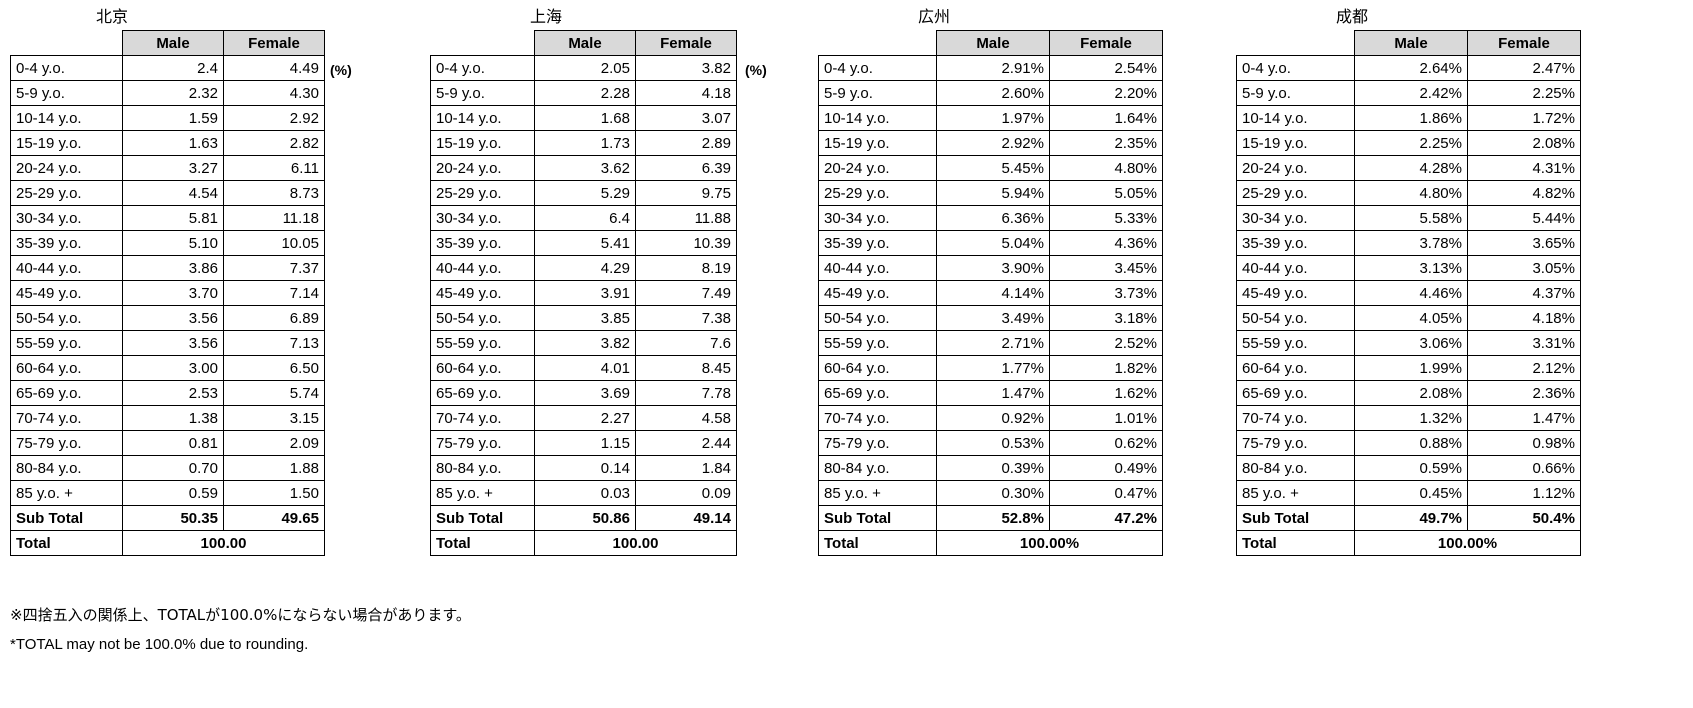  Describe the element at coordinates (1295, 243) in the screenshot. I see `age-group-label: 35-39 y.o.` at that location.